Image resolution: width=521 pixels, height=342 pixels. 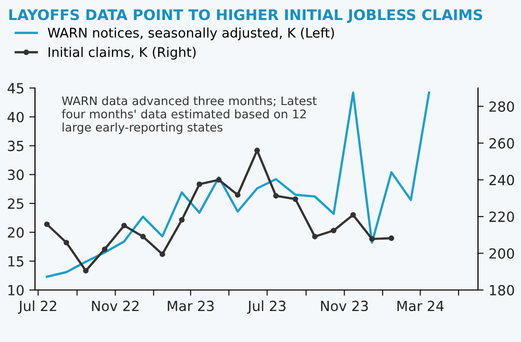 What do you see at coordinates (501, 217) in the screenshot?
I see `y2-tick-label: 220` at bounding box center [501, 217].